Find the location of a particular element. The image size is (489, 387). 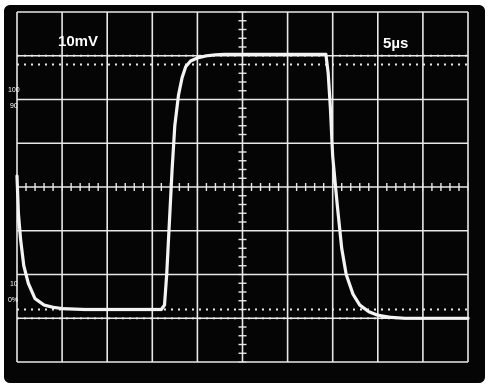

volts-per-div-label: 10mV is located at coordinates (78, 41).